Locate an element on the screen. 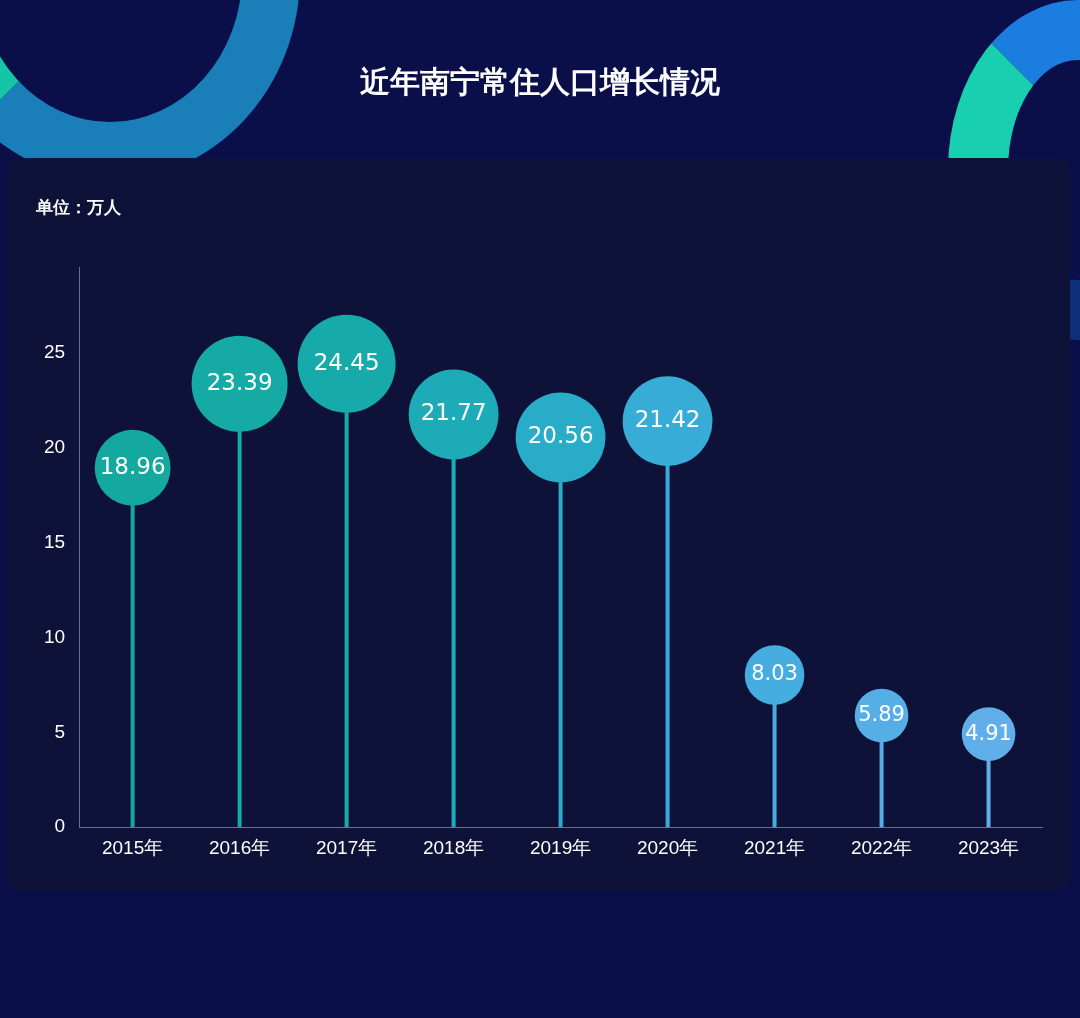 This screenshot has width=1080, height=1018. y-axis-title: 单位：万人 is located at coordinates (78, 207).